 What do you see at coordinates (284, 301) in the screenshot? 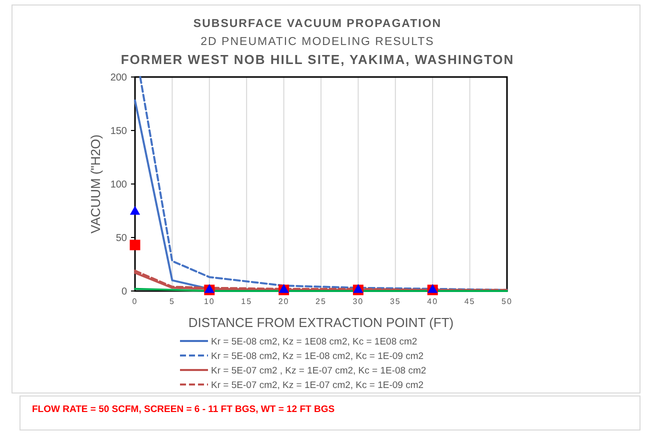
I see `x-tick-label: 20` at bounding box center [284, 301].